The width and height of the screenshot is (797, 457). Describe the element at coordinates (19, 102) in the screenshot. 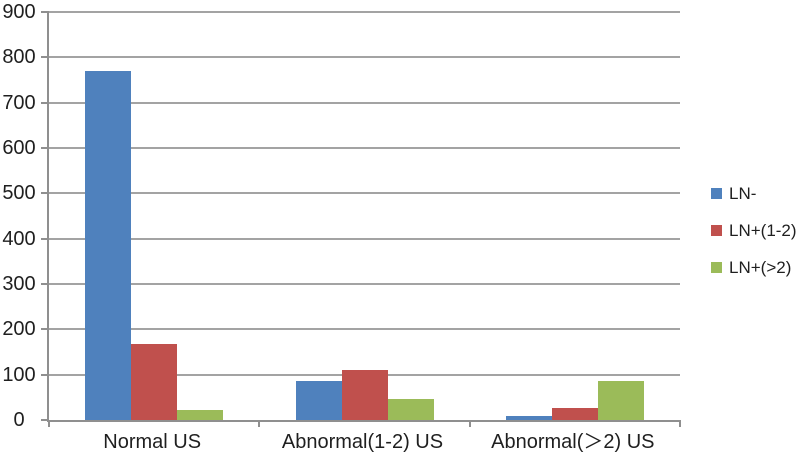

I see `y-axis-tick-label: 700` at that location.